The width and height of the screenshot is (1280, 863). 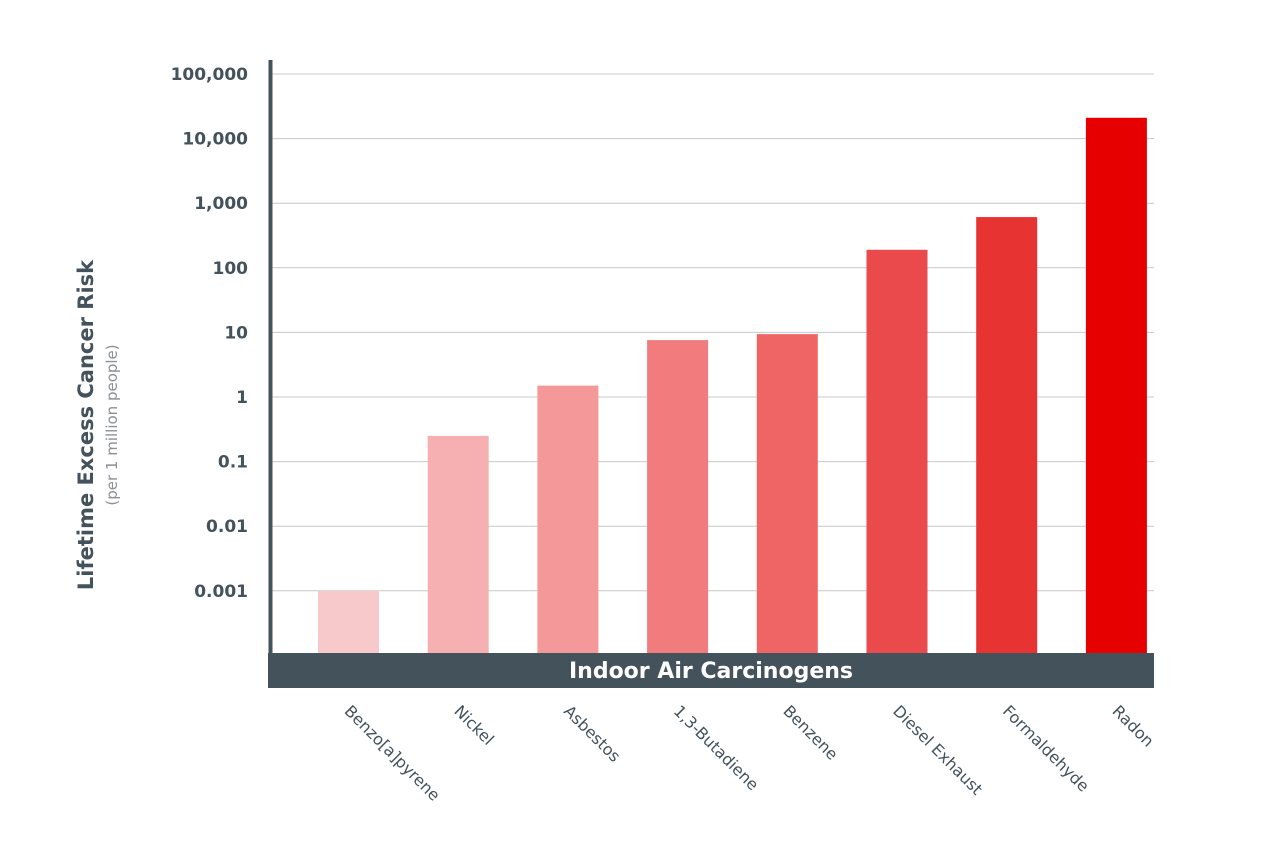 I want to click on x-tick-label: Asbestos, so click(x=592, y=733).